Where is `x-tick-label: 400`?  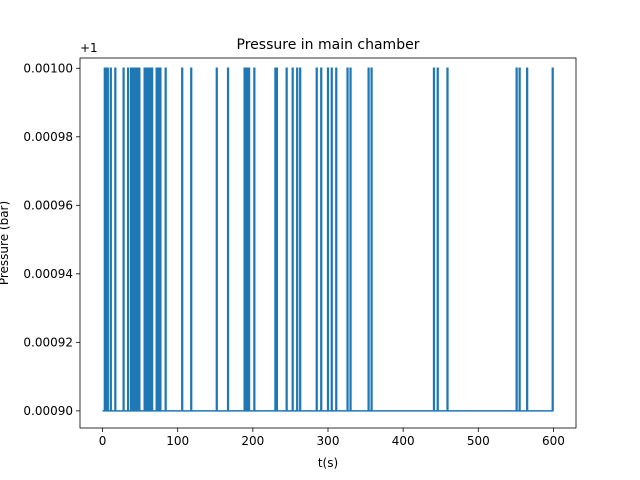 x-tick-label: 400 is located at coordinates (403, 441).